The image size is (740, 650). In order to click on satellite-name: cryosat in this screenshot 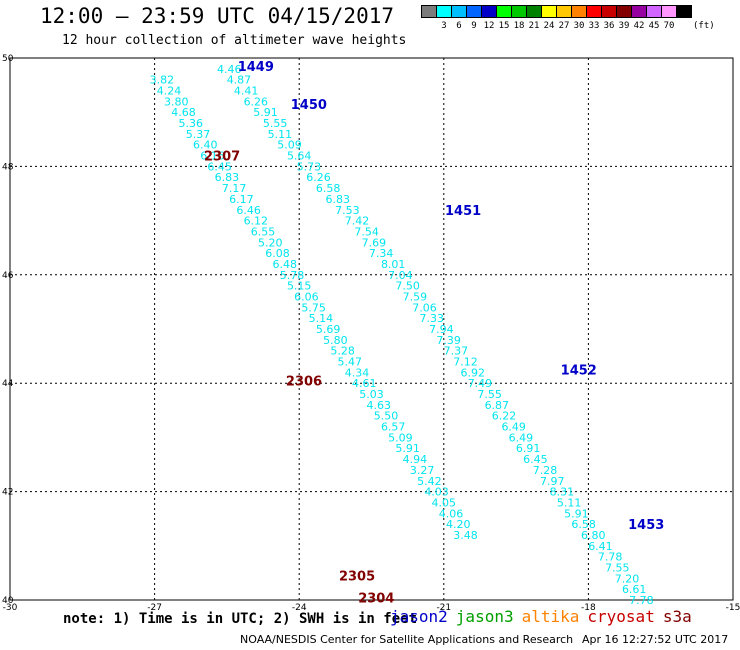, I will do `click(621, 616)`.